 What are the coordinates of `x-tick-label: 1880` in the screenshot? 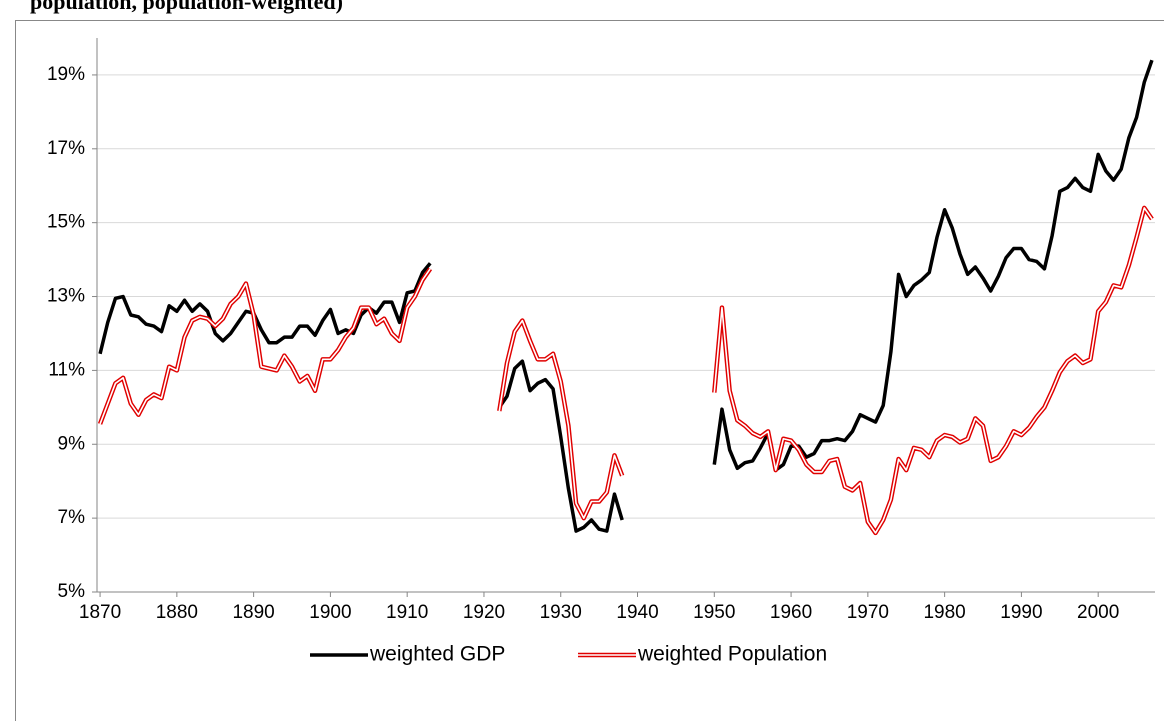 It's located at (177, 612).